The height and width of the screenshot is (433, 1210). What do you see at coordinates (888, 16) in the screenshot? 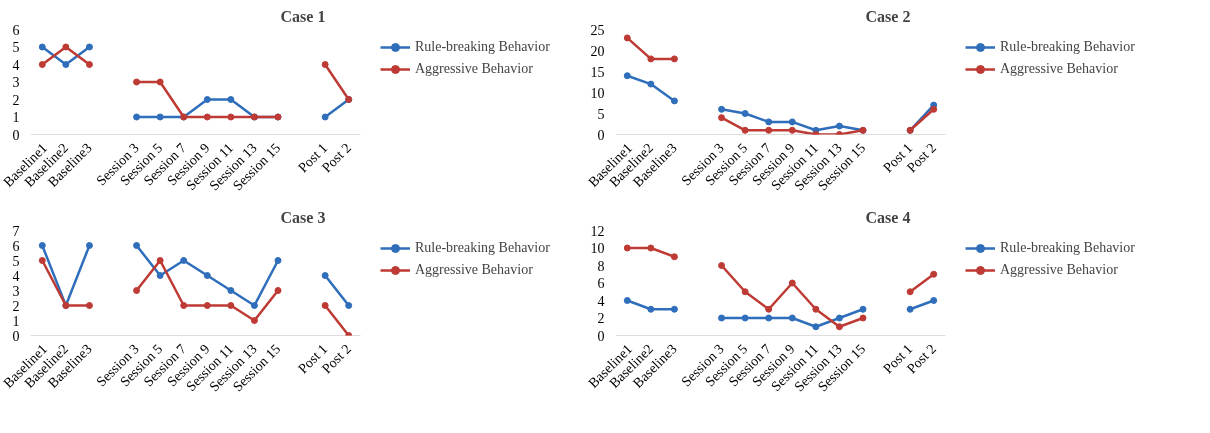
I see `chart-title: Case 2` at bounding box center [888, 16].